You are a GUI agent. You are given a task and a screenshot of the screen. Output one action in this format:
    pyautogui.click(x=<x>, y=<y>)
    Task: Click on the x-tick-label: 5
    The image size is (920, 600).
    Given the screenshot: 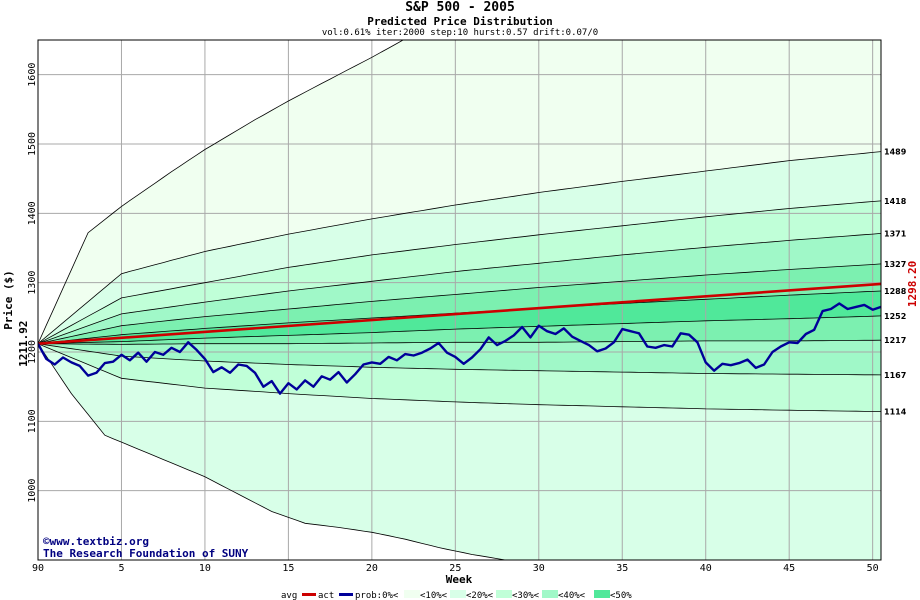 What is the action you would take?
    pyautogui.click(x=121, y=568)
    